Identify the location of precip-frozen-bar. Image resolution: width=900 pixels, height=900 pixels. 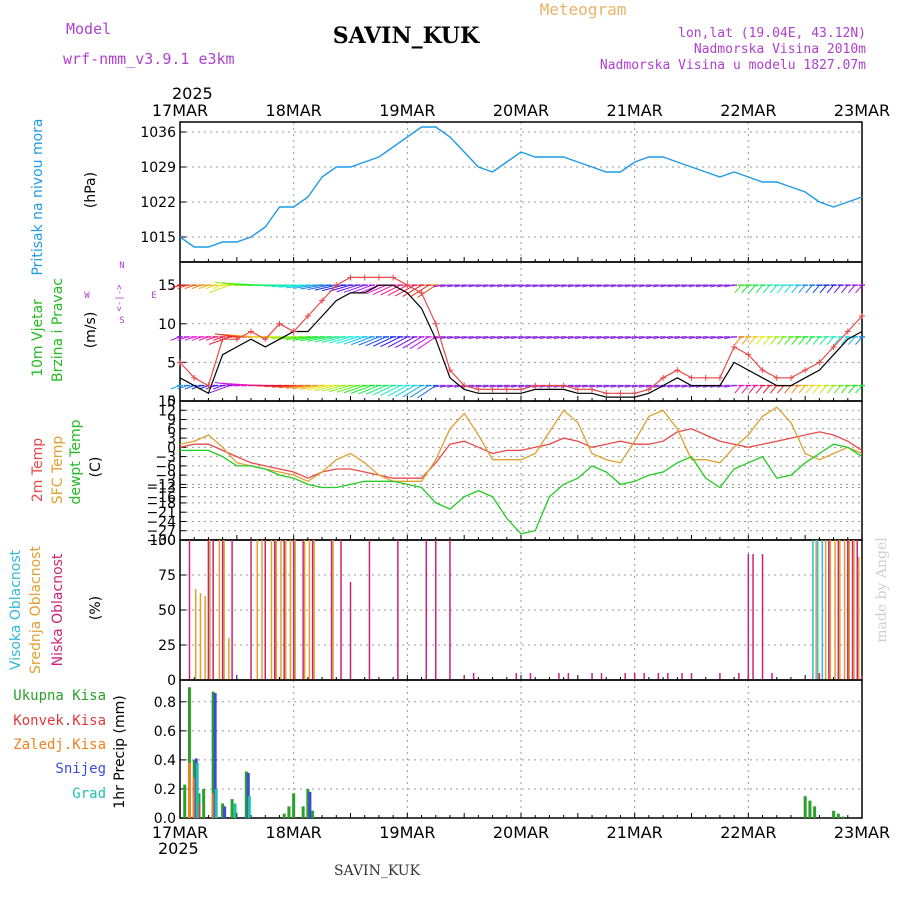
(189, 790).